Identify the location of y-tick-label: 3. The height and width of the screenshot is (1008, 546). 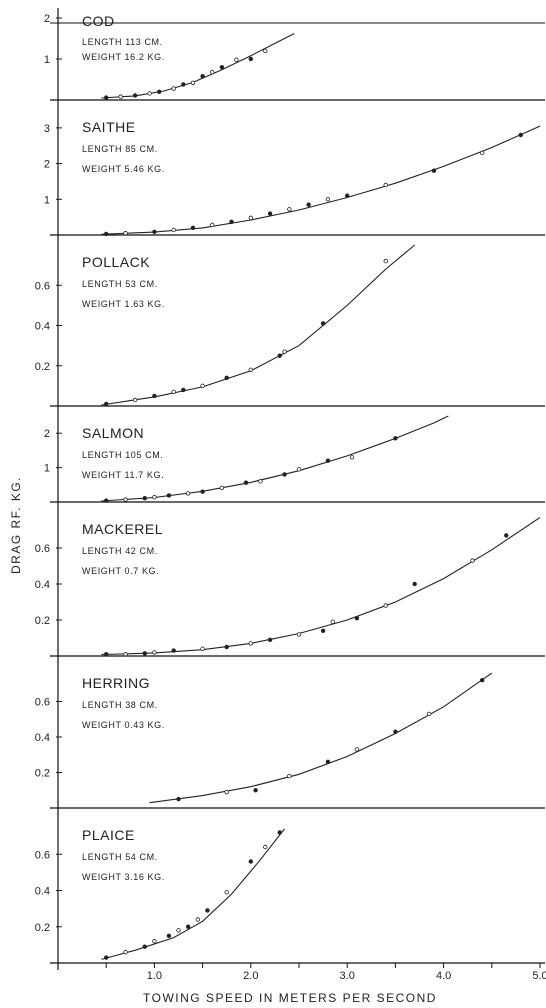
(47, 129).